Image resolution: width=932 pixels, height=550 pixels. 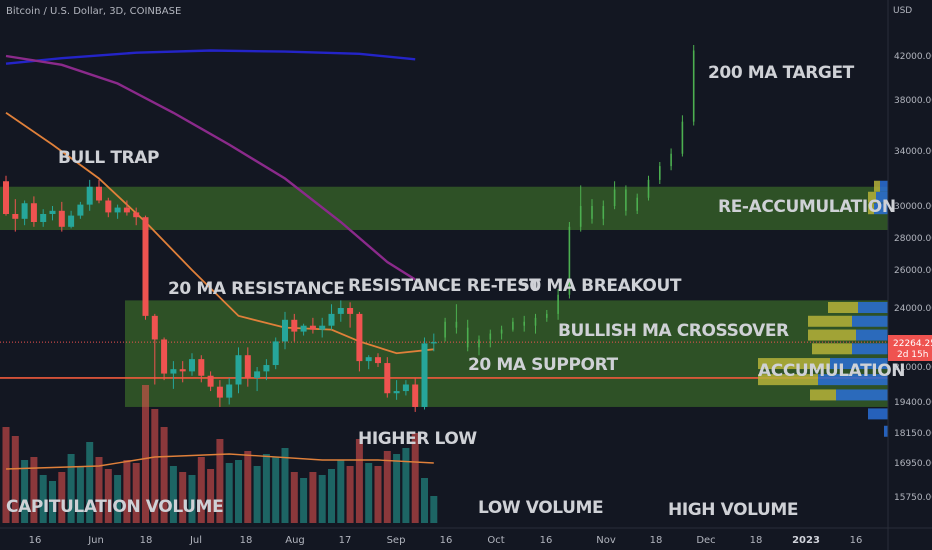 I want to click on last-price-countdown: 2d 15h, so click(x=912, y=355).